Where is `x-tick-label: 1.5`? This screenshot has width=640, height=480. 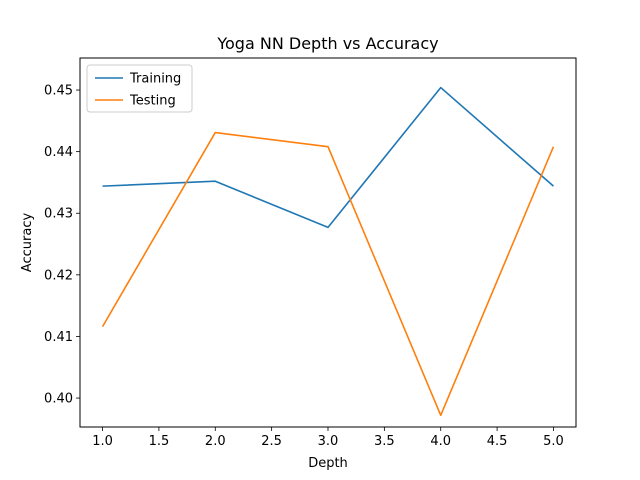 x-tick-label: 1.5 is located at coordinates (159, 441).